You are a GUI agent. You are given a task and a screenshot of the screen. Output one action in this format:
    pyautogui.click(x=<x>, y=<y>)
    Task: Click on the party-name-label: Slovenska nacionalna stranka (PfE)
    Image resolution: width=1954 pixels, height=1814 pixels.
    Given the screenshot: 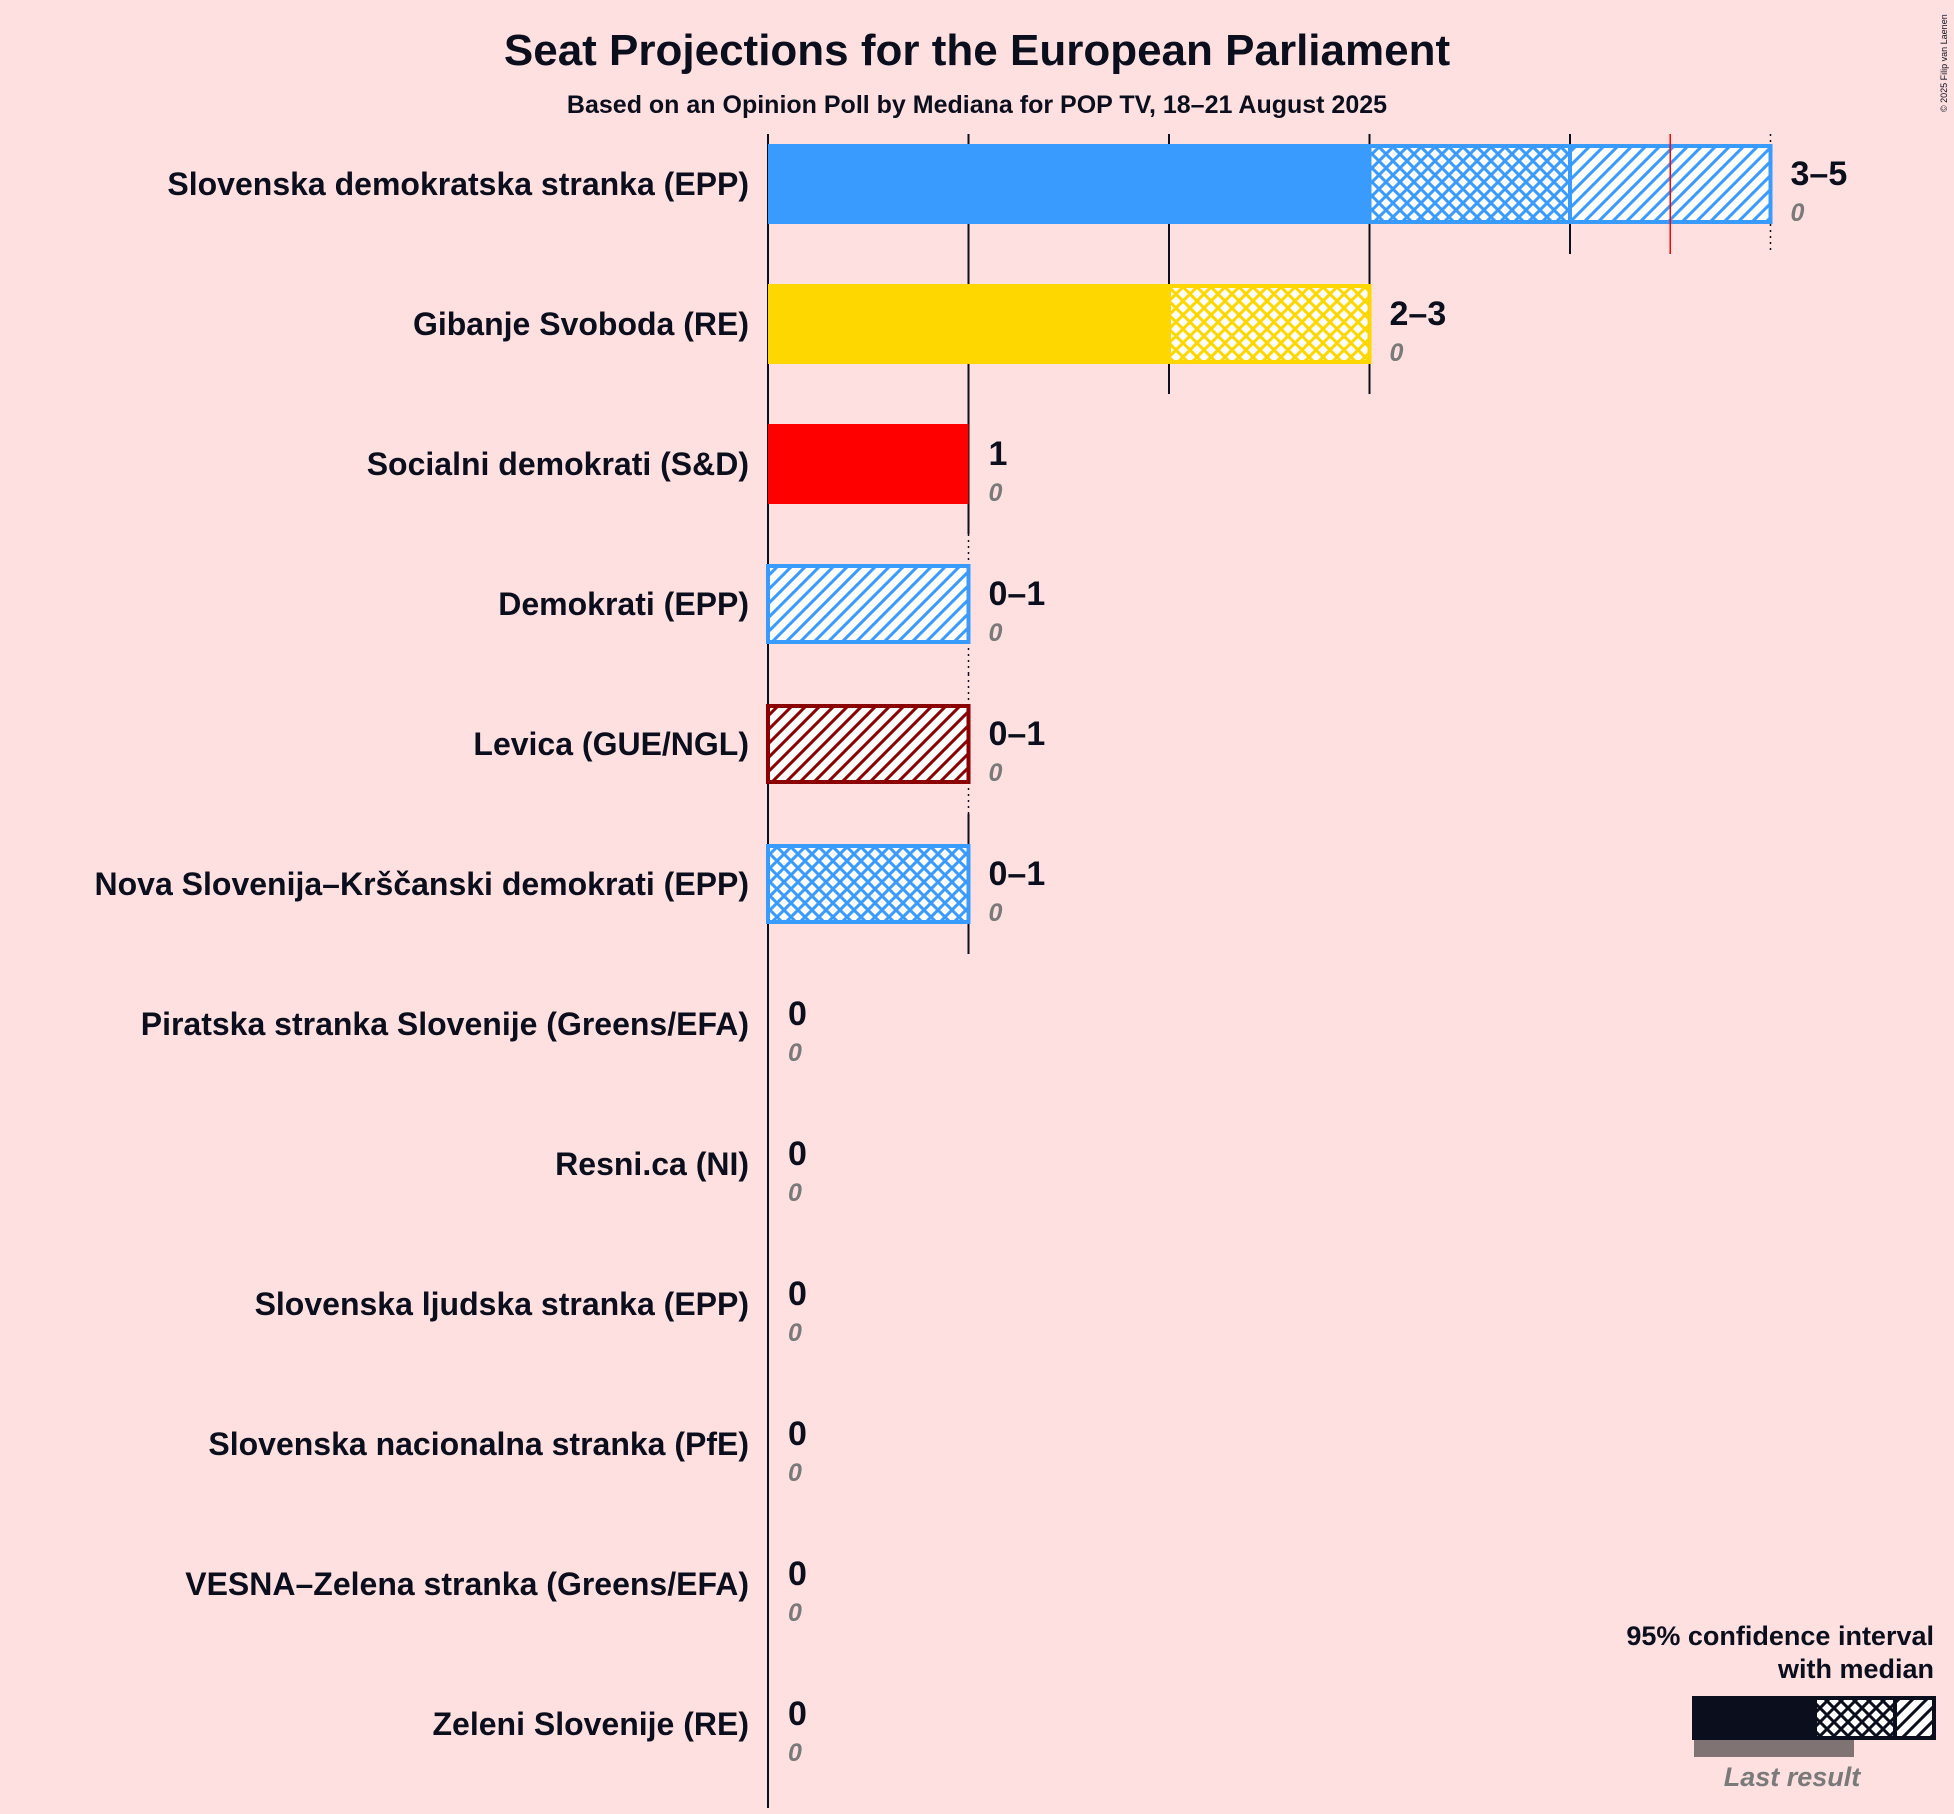 What is the action you would take?
    pyautogui.click(x=478, y=1444)
    